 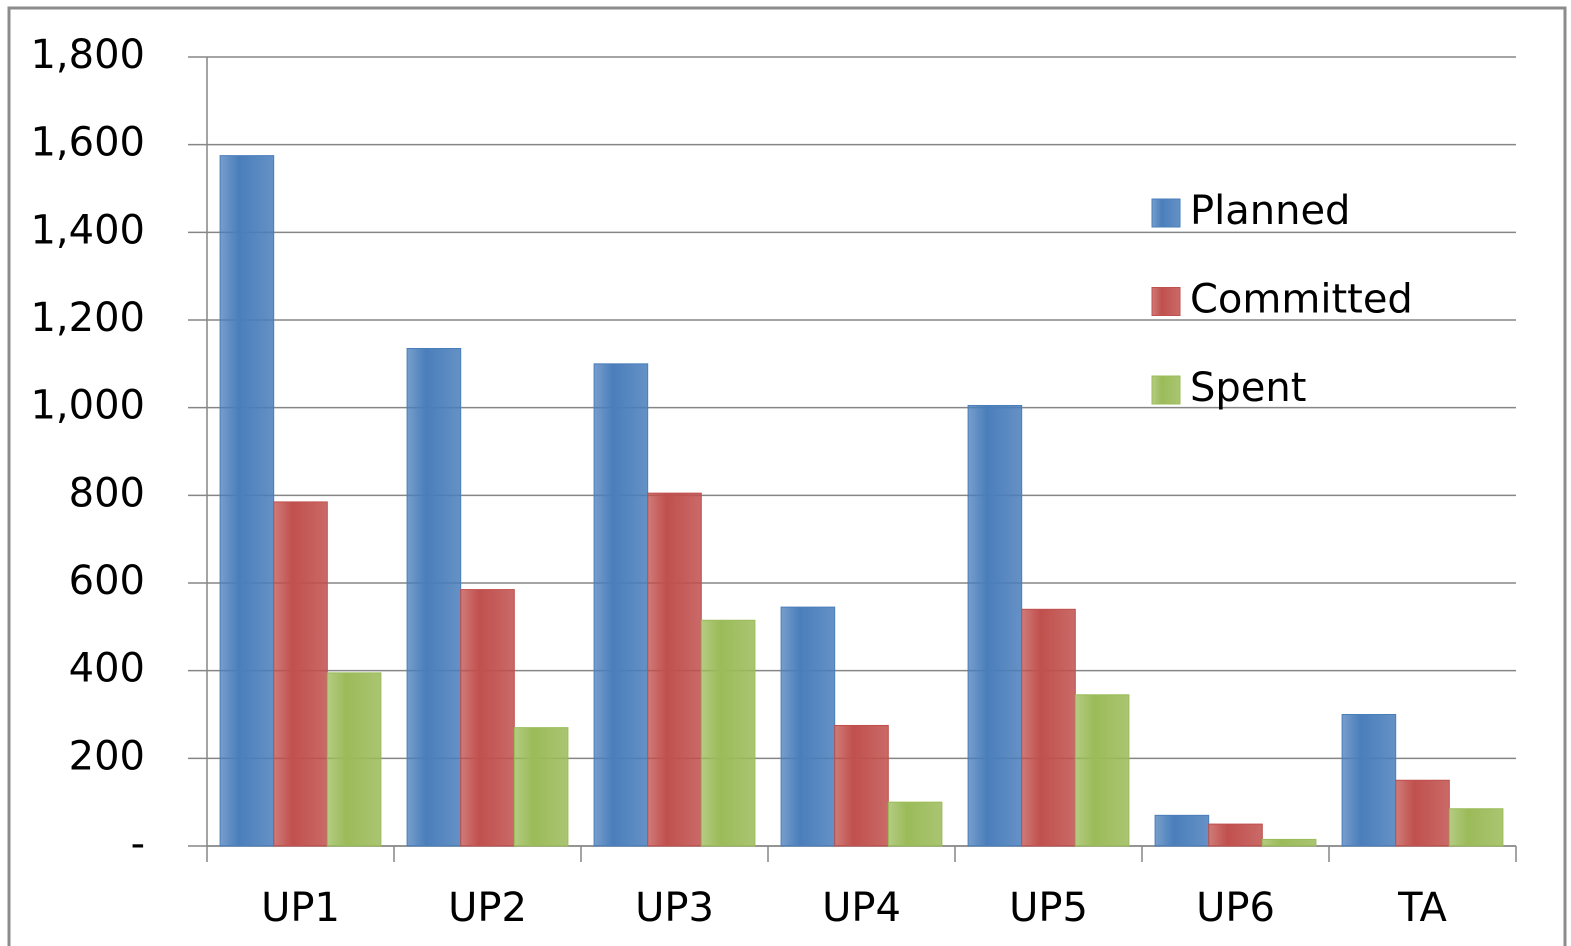 What do you see at coordinates (1422, 908) in the screenshot?
I see `x-tick-label: TA` at bounding box center [1422, 908].